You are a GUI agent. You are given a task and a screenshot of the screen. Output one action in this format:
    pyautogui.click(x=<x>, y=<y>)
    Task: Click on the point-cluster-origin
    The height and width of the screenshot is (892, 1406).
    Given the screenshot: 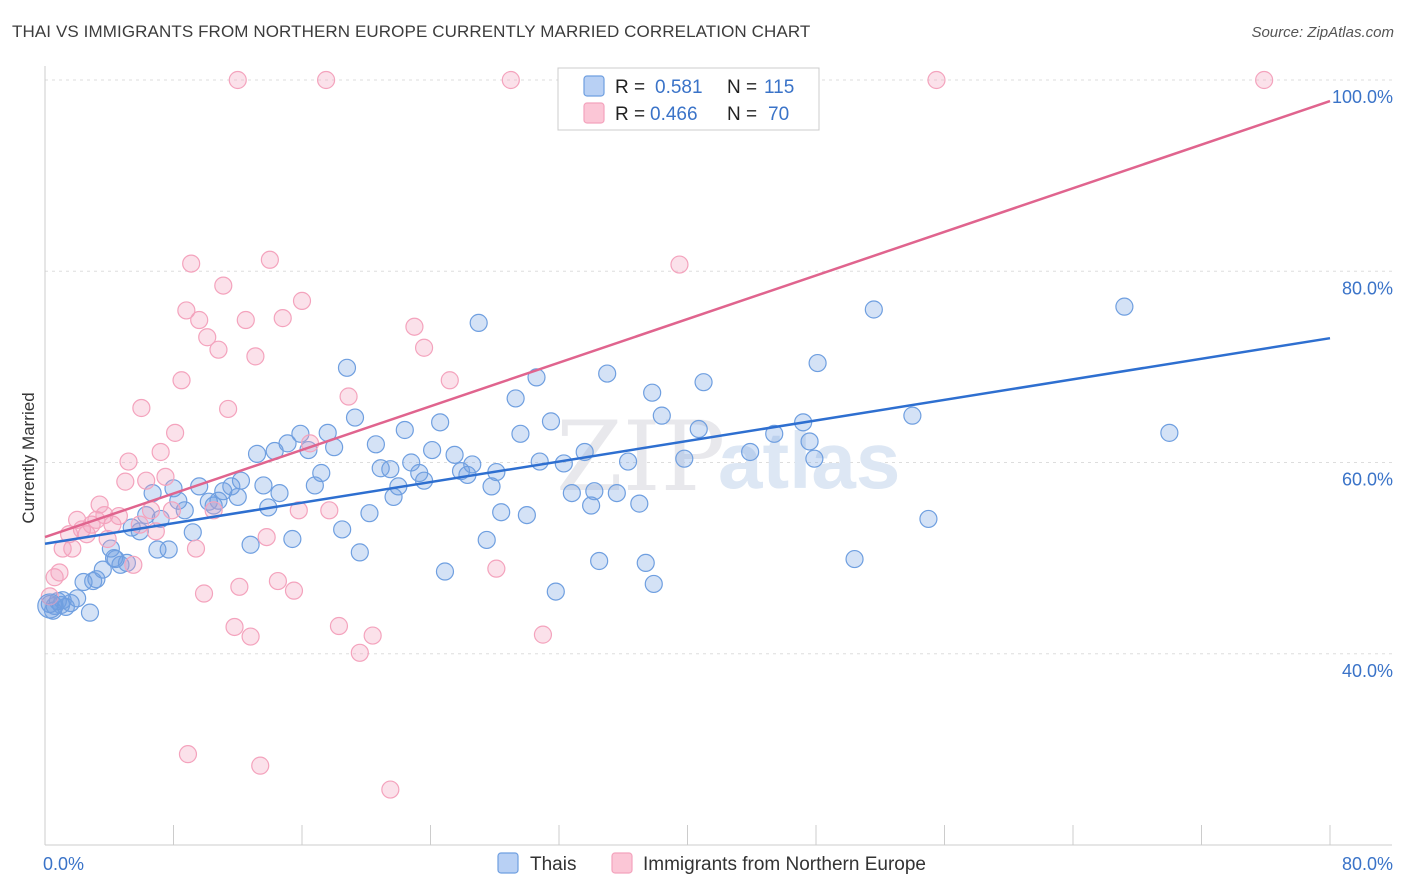 What is the action you would take?
    pyautogui.click(x=50, y=606)
    